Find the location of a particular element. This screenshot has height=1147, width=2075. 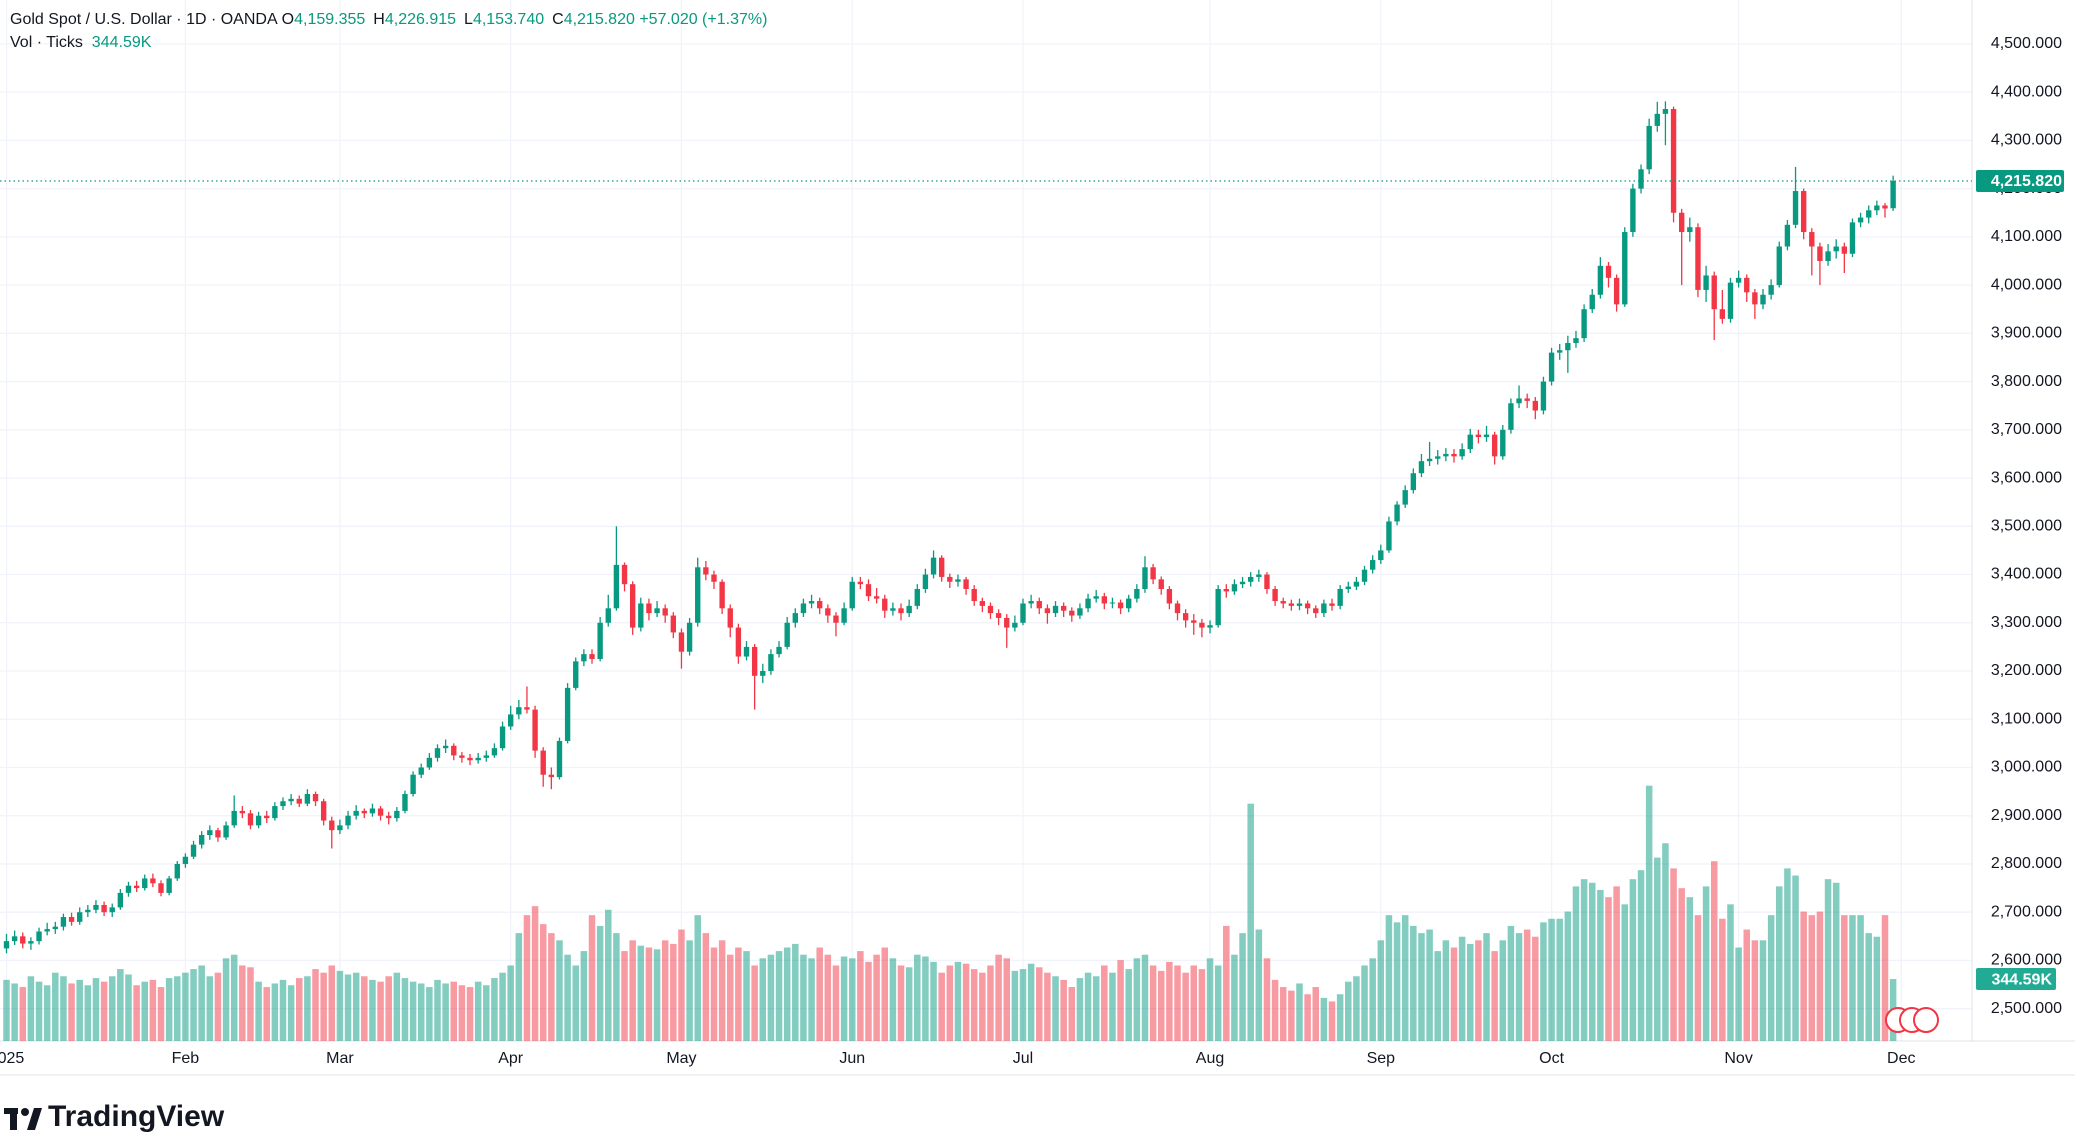

x-tick-label: Apr is located at coordinates (511, 1058).